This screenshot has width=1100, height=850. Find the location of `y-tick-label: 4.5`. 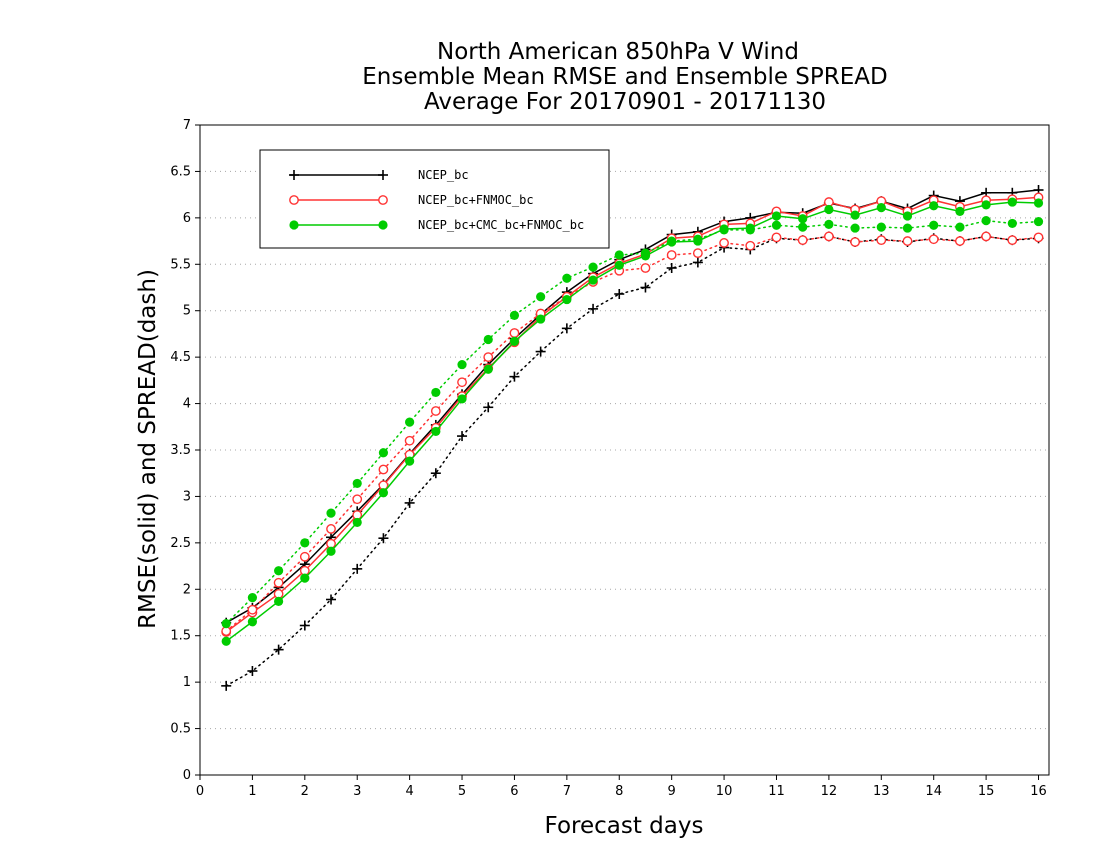

y-tick-label: 4.5 is located at coordinates (180, 357).